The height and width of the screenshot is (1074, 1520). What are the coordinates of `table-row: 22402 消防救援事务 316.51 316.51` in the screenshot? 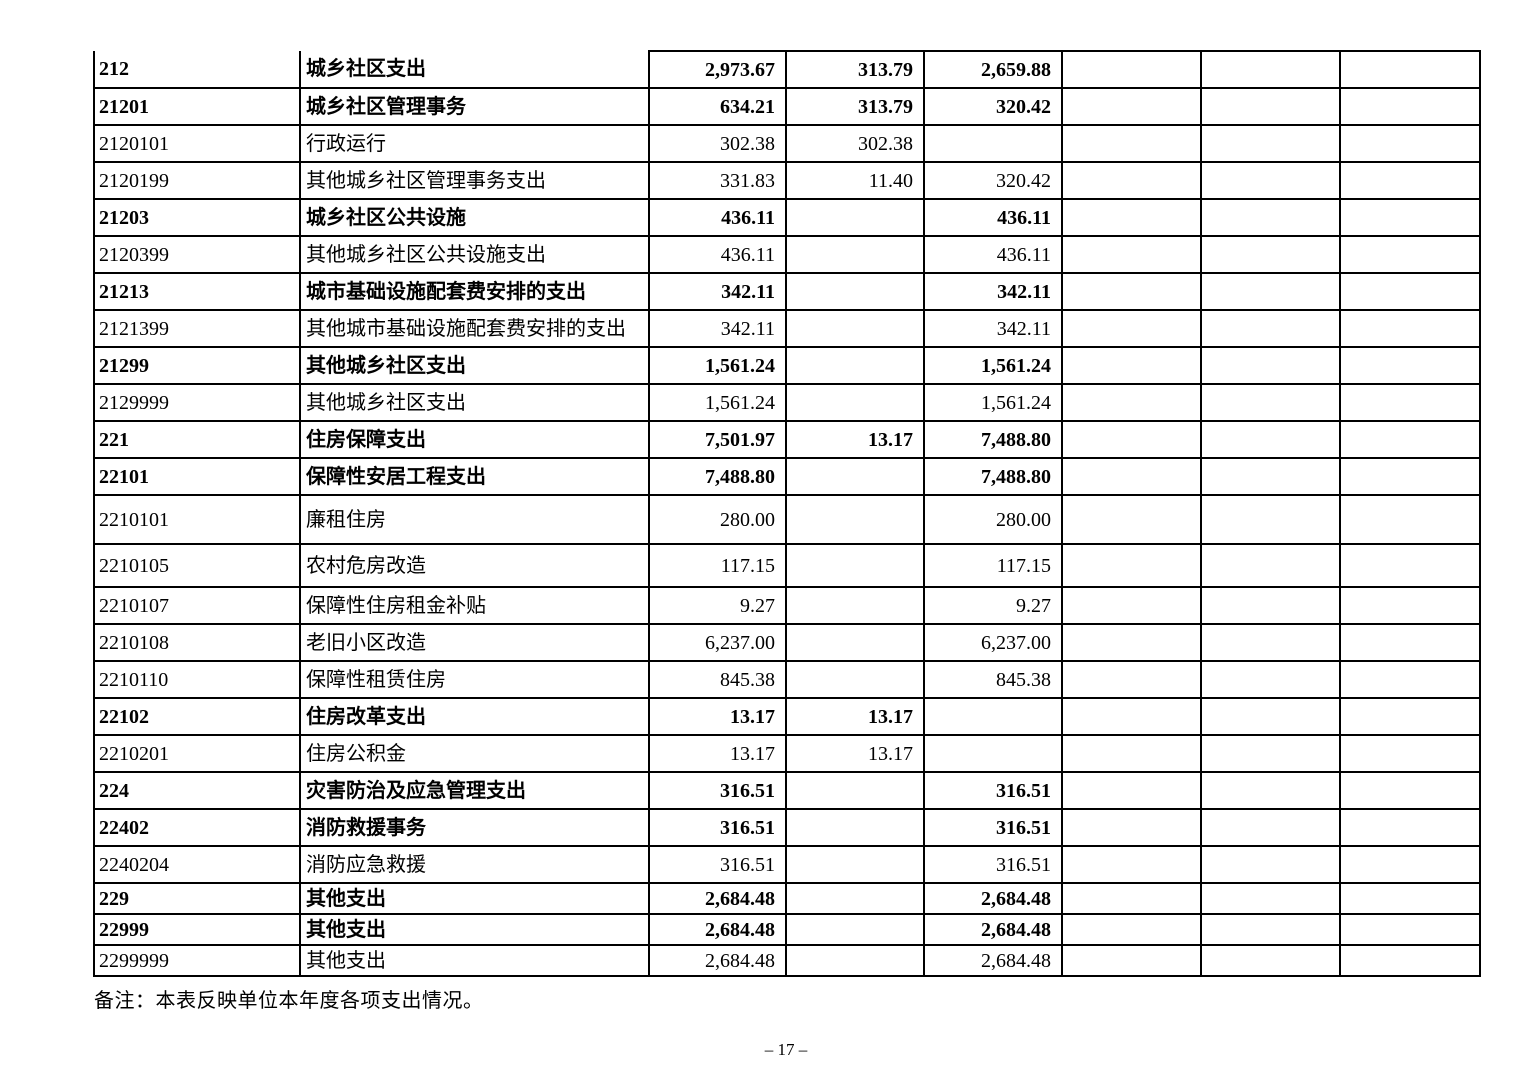 It's located at (787, 827).